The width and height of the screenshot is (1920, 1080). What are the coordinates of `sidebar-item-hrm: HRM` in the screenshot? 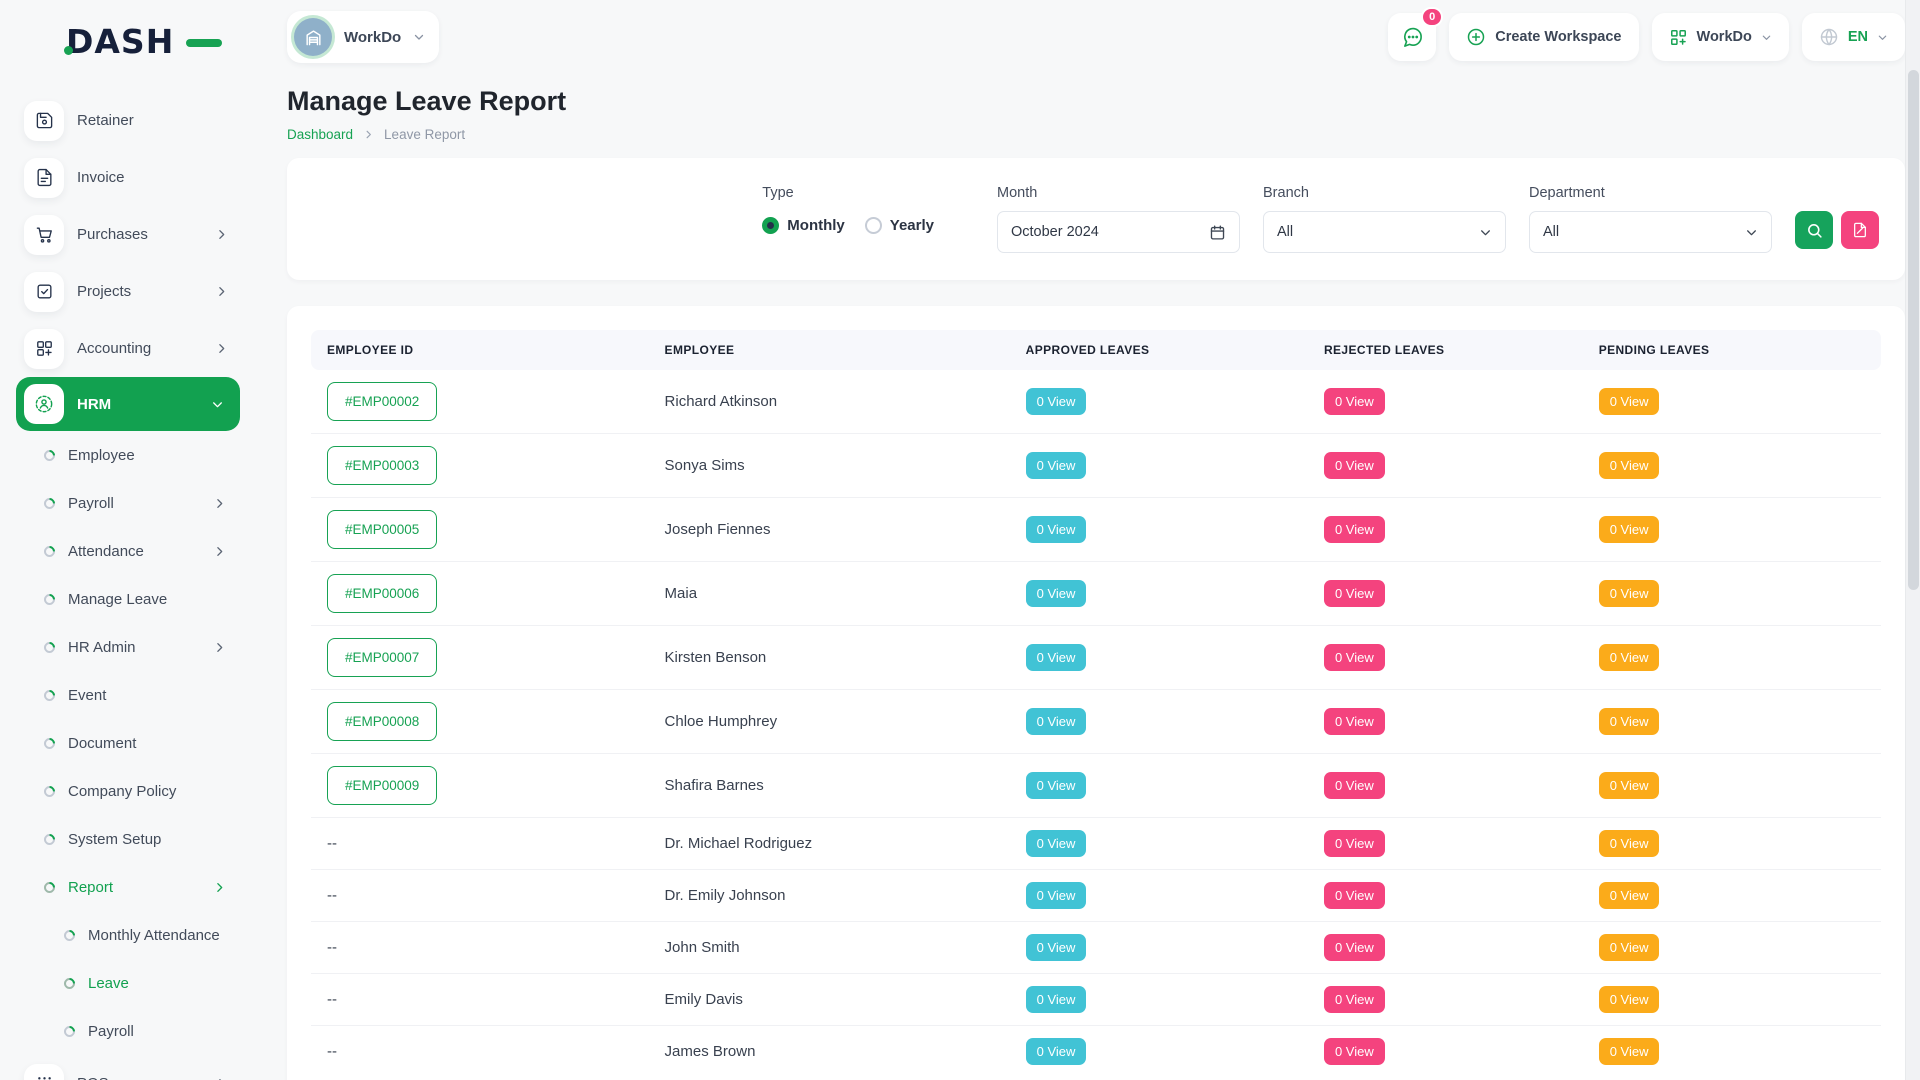 It's located at (128, 404).